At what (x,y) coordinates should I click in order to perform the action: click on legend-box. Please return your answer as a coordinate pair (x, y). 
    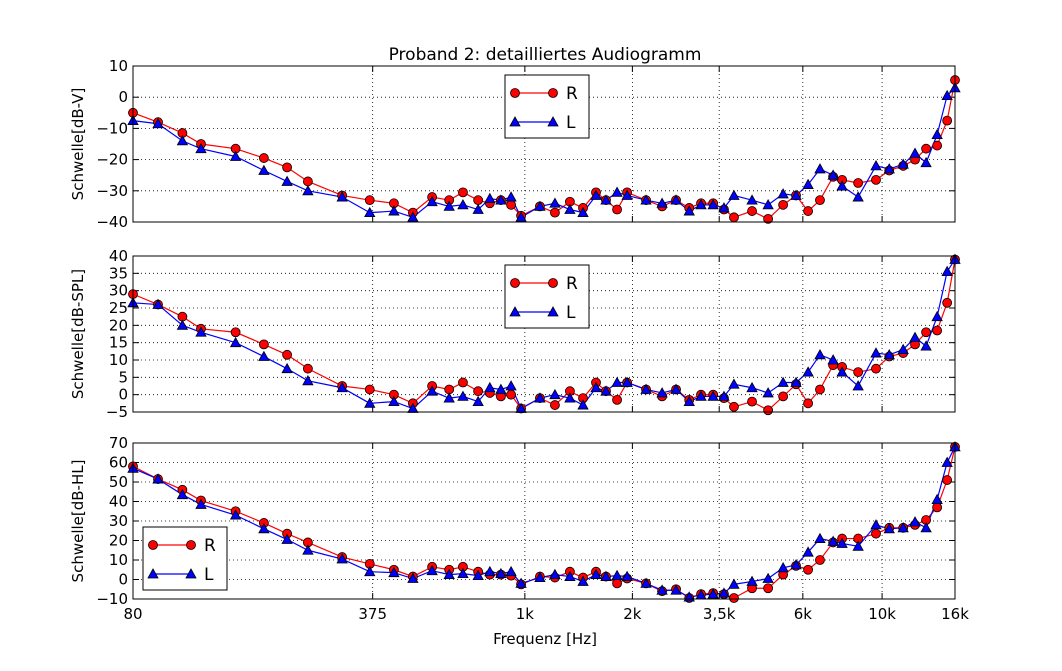
    Looking at the image, I should click on (547, 296).